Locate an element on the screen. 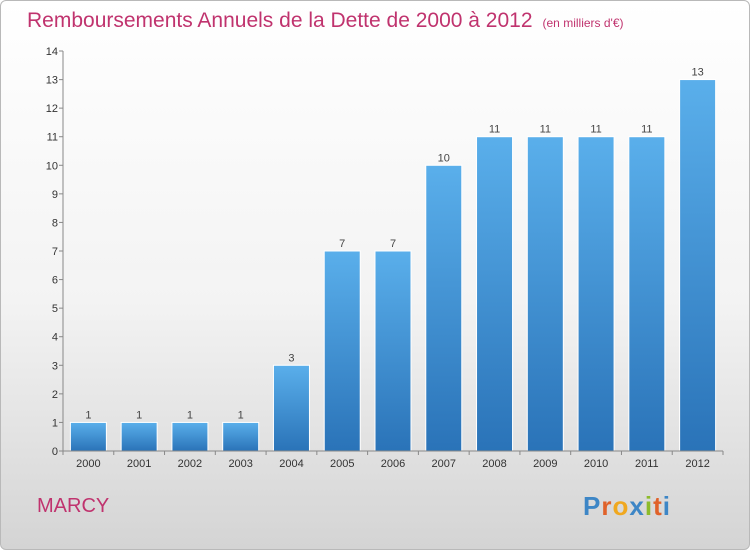 The height and width of the screenshot is (550, 750). data-label-2002: 1 is located at coordinates (190, 415).